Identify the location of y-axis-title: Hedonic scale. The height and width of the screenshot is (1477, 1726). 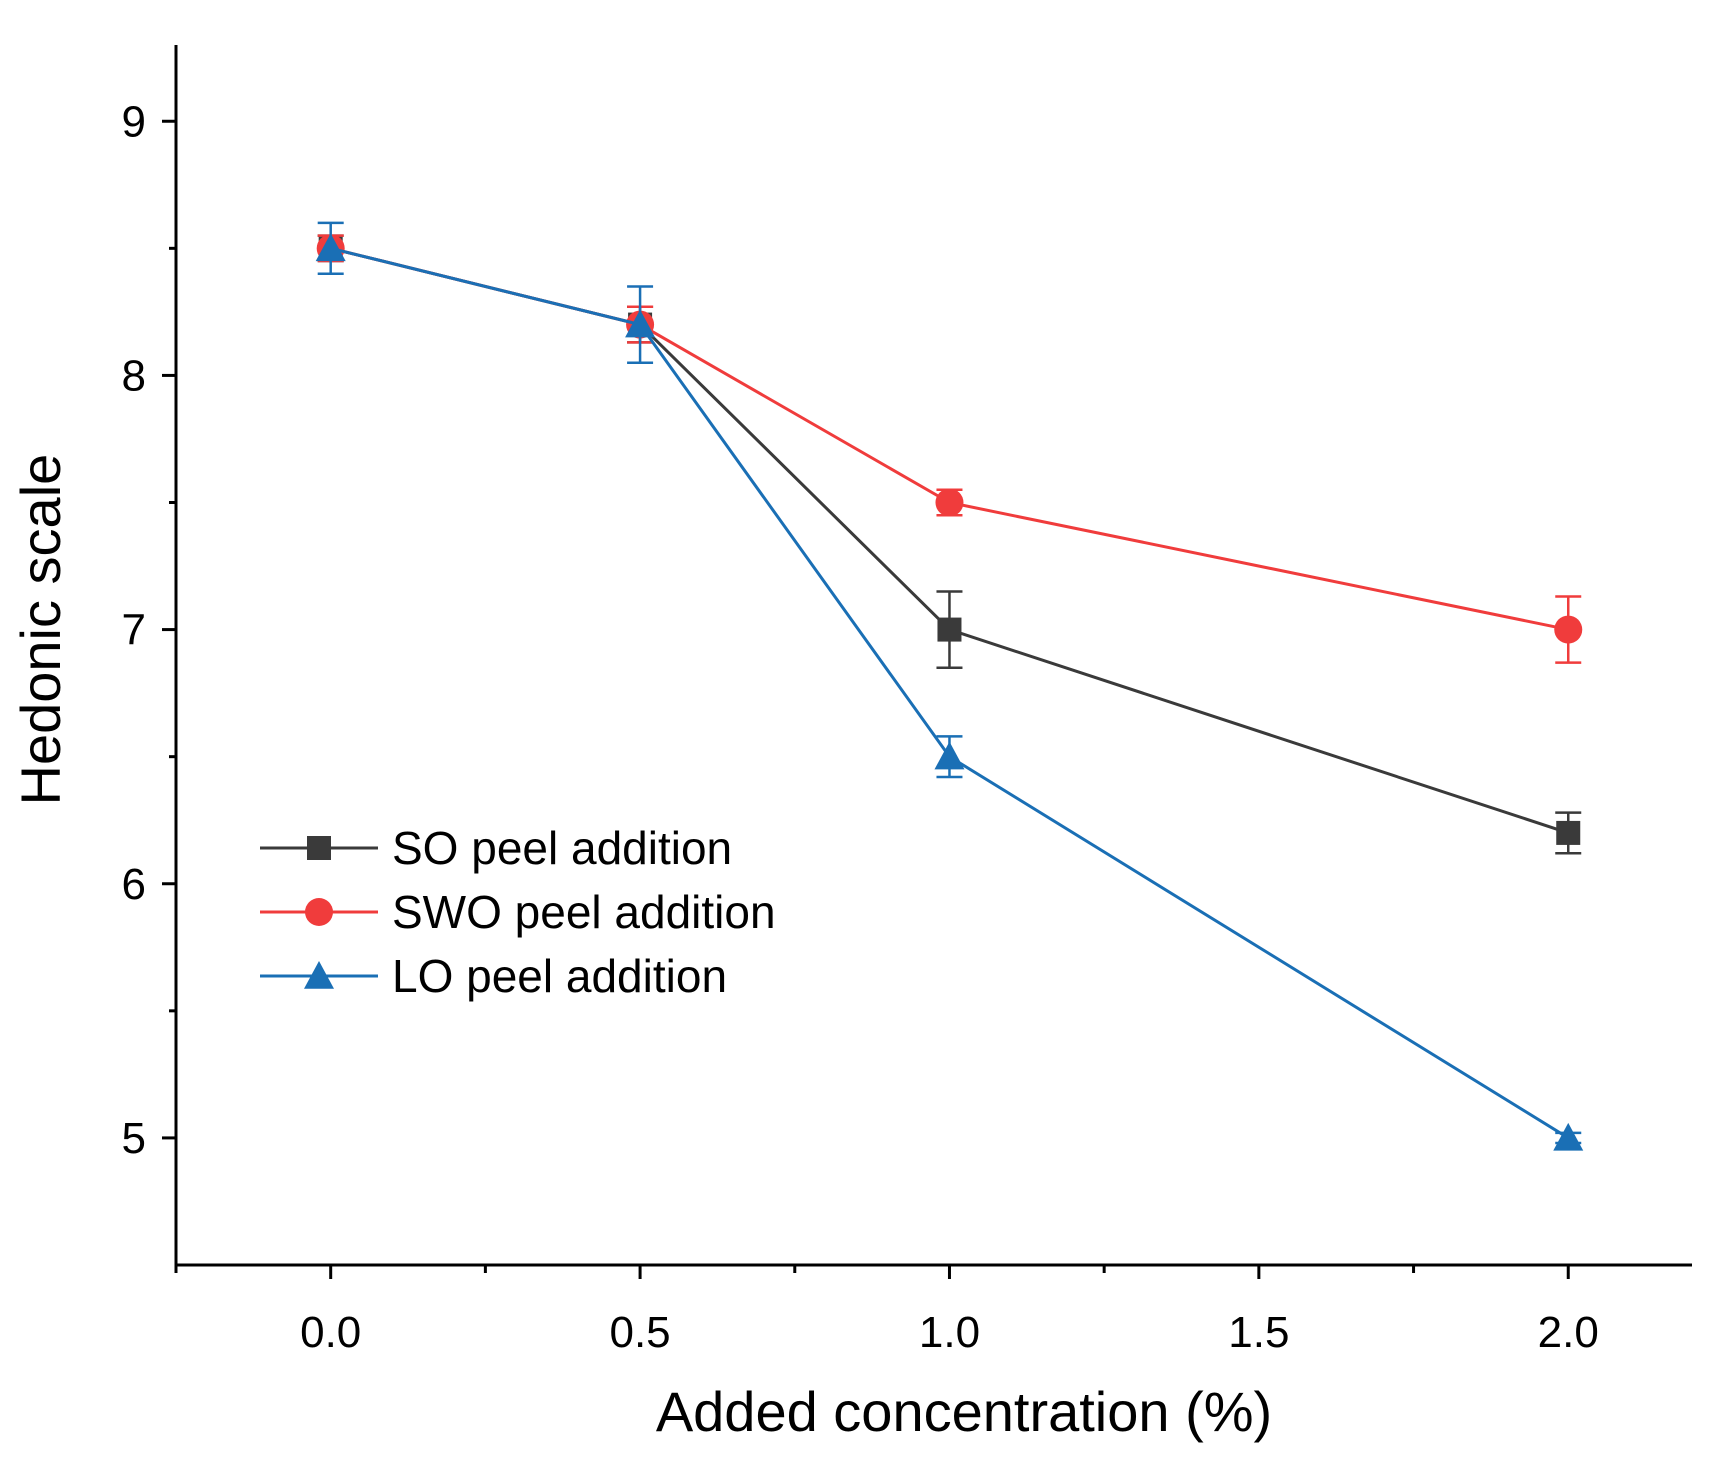
(40, 630).